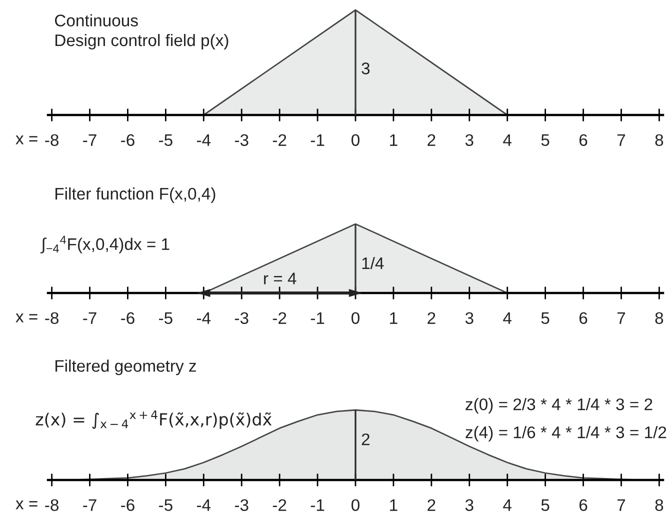 Image resolution: width=668 pixels, height=514 pixels. What do you see at coordinates (559, 406) in the screenshot?
I see `annotation: z(0) = 2/3 * 4 * 1/4 * 3 = 2` at bounding box center [559, 406].